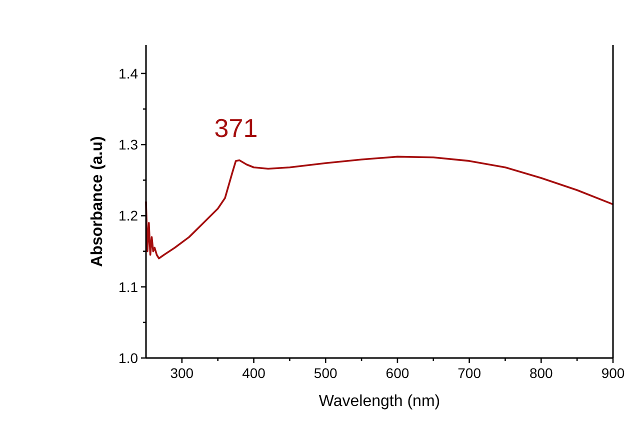 The width and height of the screenshot is (638, 448). I want to click on y-tick-label: 1.3, so click(128, 144).